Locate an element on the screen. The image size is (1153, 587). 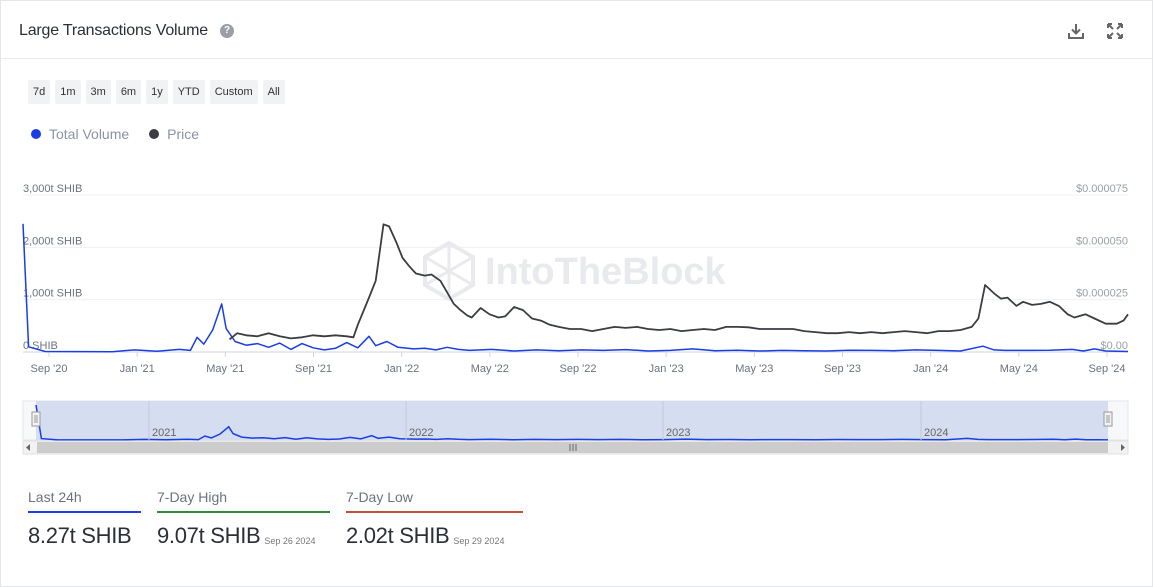
y-left-tick-label: 1,000t SHIB is located at coordinates (52, 294).